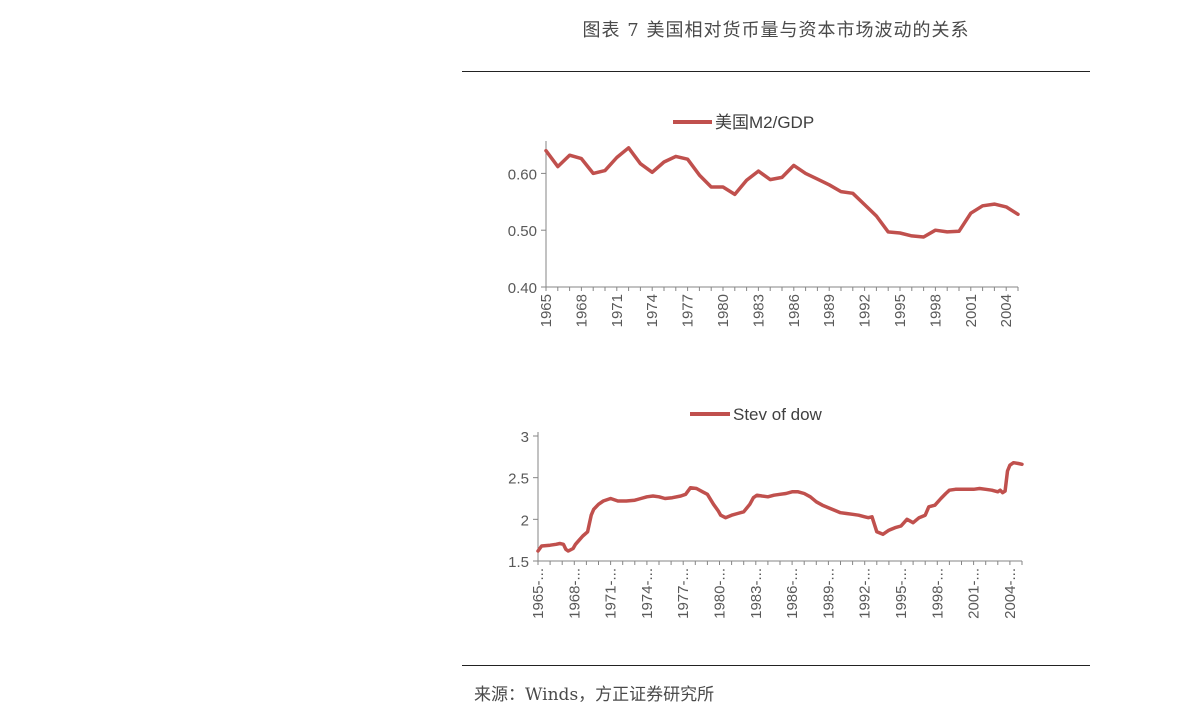 This screenshot has height=722, width=1191. Describe the element at coordinates (971, 310) in the screenshot. I see `x-tick-label: 2001` at that location.